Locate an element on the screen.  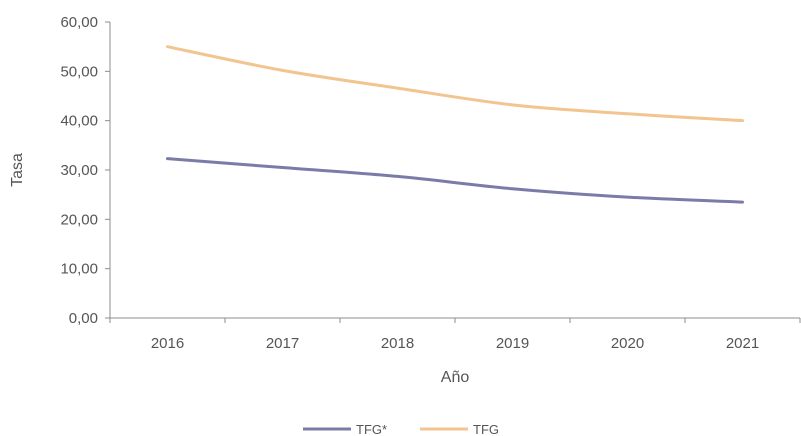
x-tick-label: 2019 is located at coordinates (512, 343).